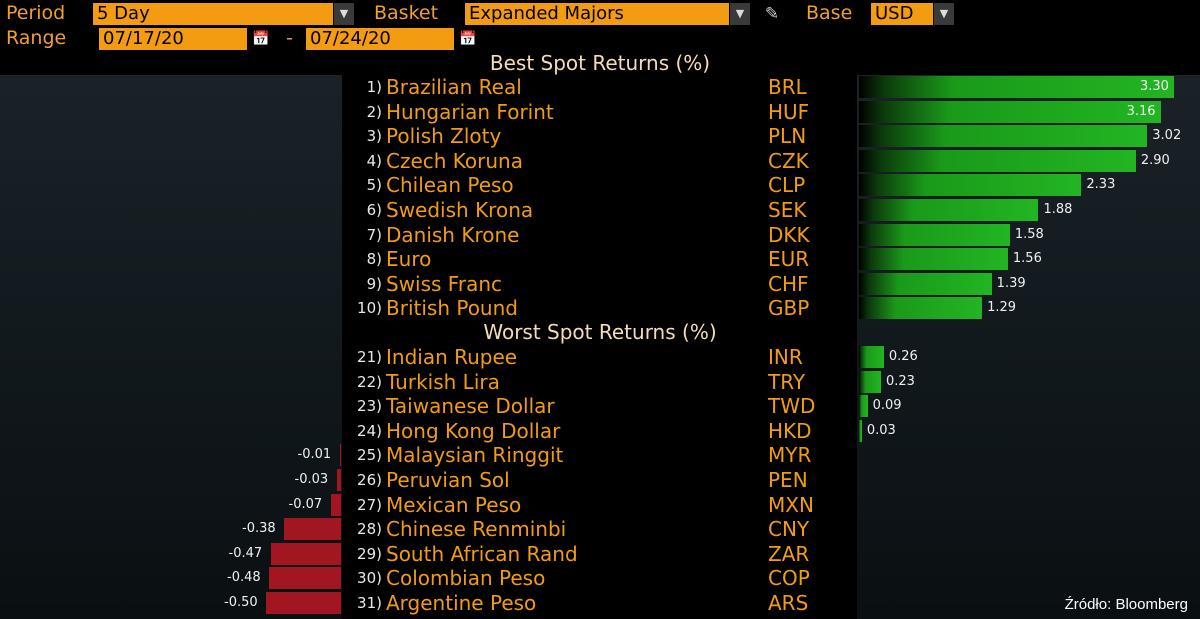 This screenshot has height=619, width=1200. What do you see at coordinates (461, 603) in the screenshot?
I see `currency-name: Argentine Peso` at bounding box center [461, 603].